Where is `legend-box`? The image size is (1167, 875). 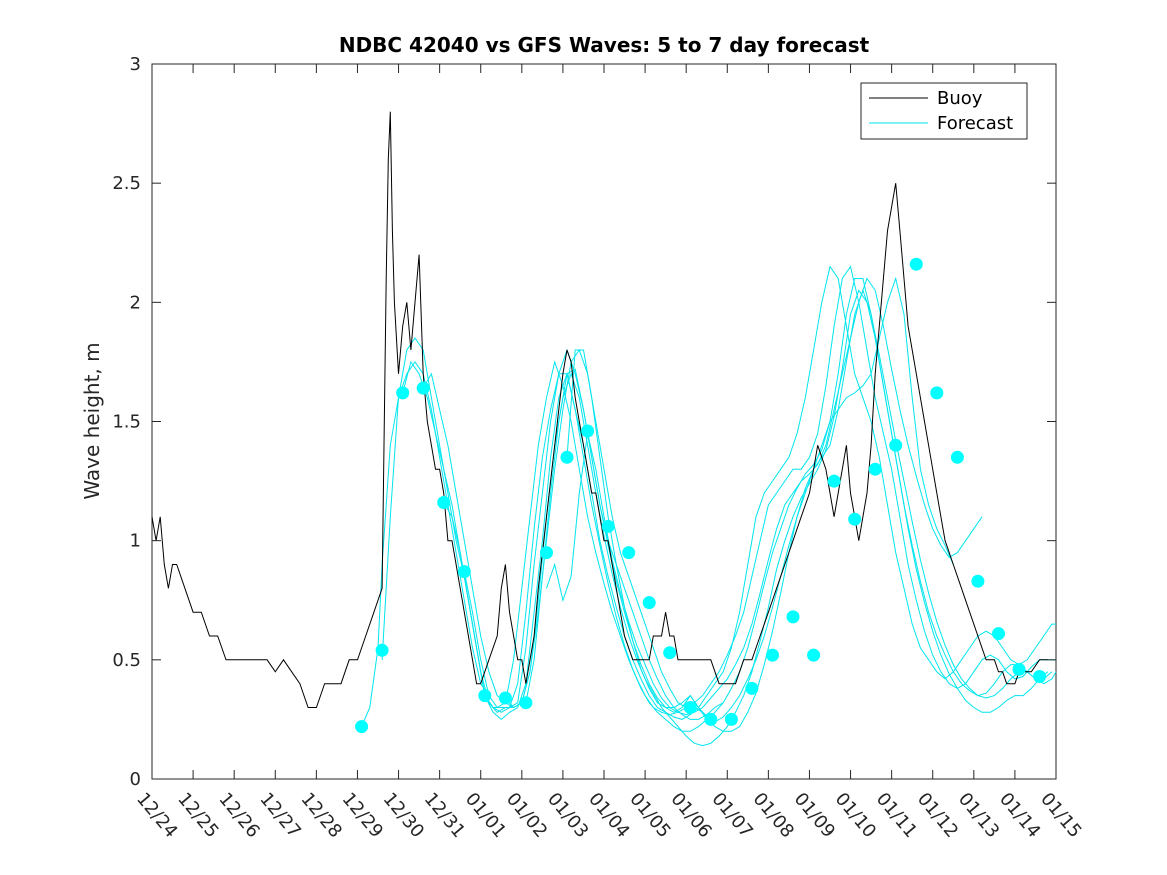
legend-box is located at coordinates (944, 111).